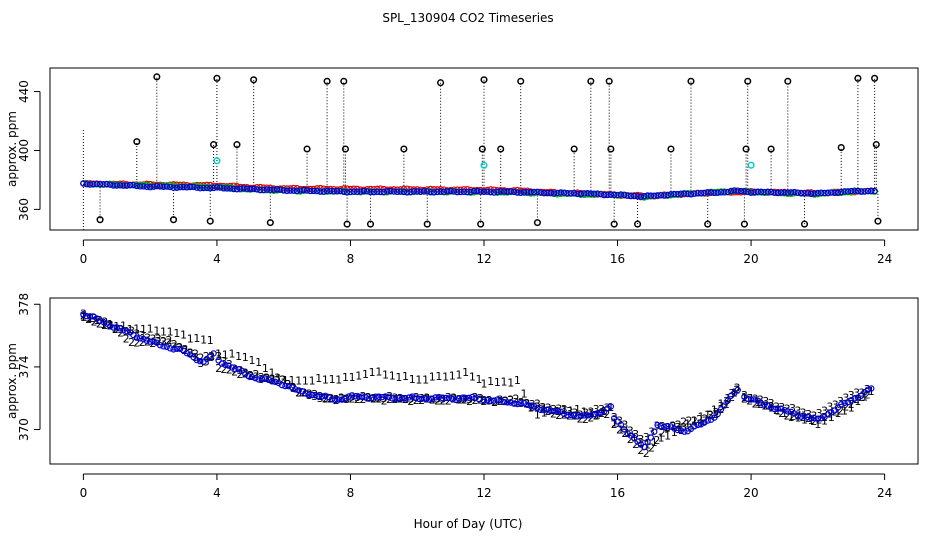 This screenshot has width=936, height=540. What do you see at coordinates (24, 429) in the screenshot?
I see `bottom-y-tick-label: 370` at bounding box center [24, 429].